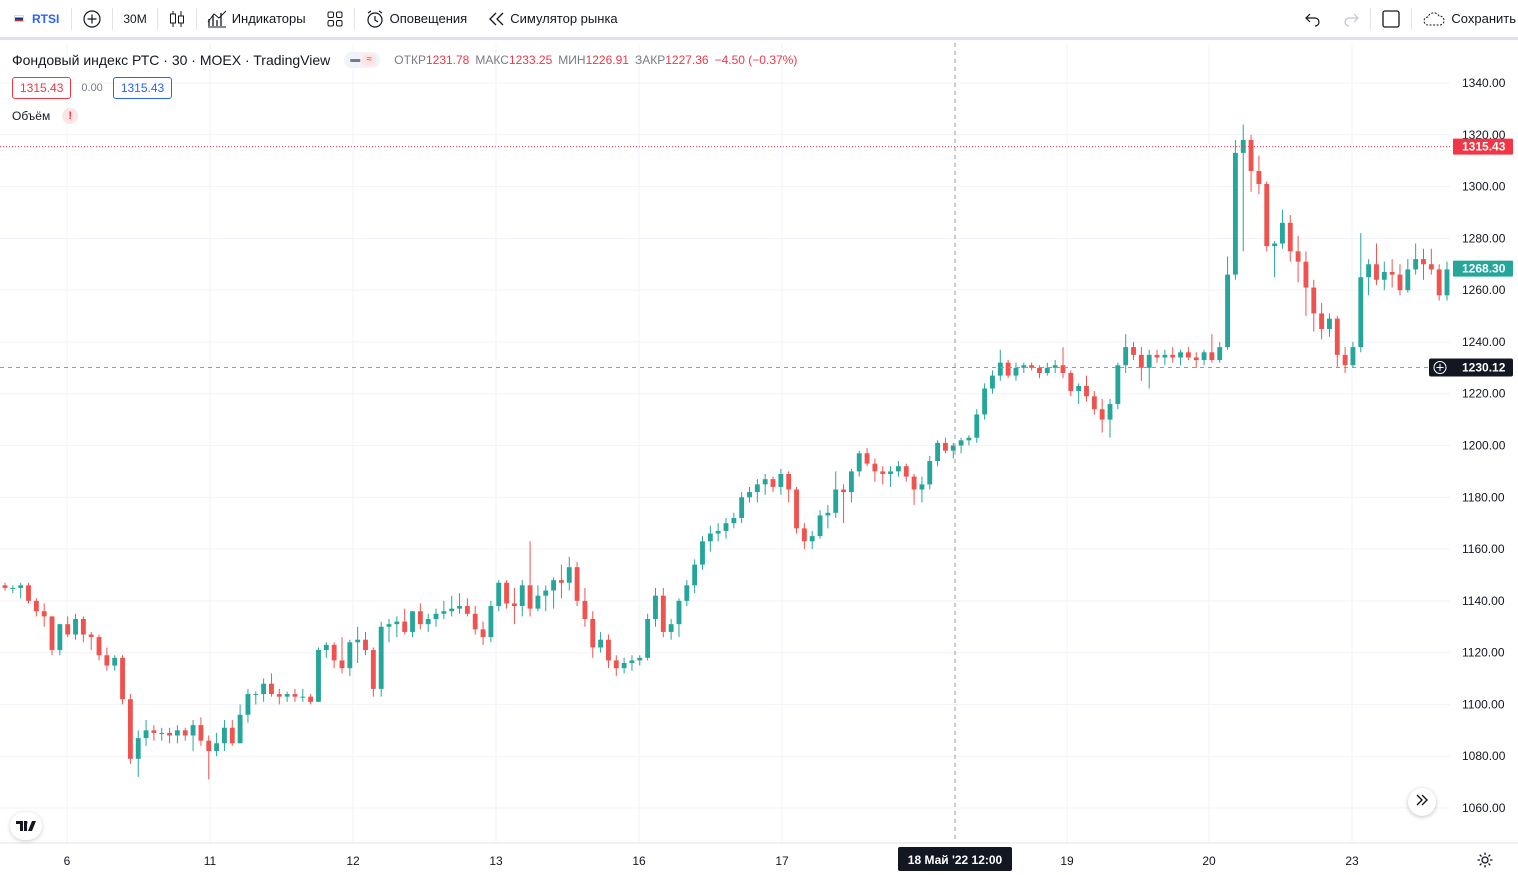 The width and height of the screenshot is (1518, 875). Describe the element at coordinates (31, 116) in the screenshot. I see `volume-label: Объём` at that location.